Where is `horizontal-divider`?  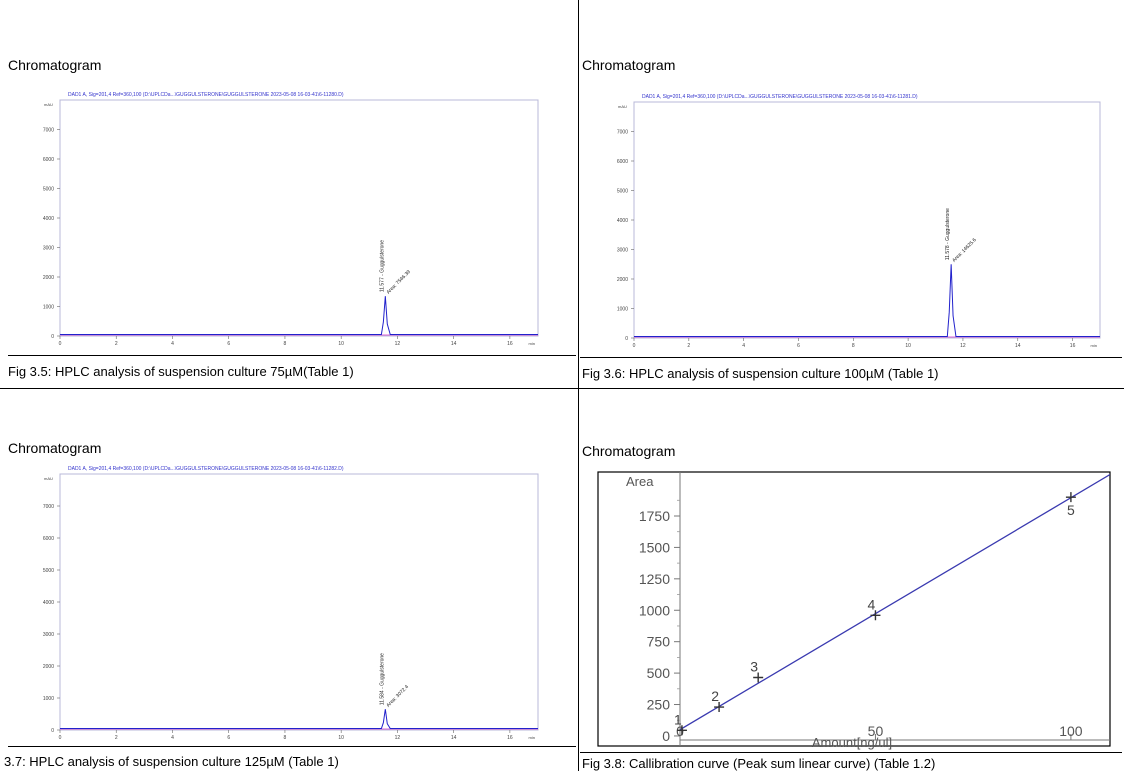
horizontal-divider is located at coordinates (562, 388).